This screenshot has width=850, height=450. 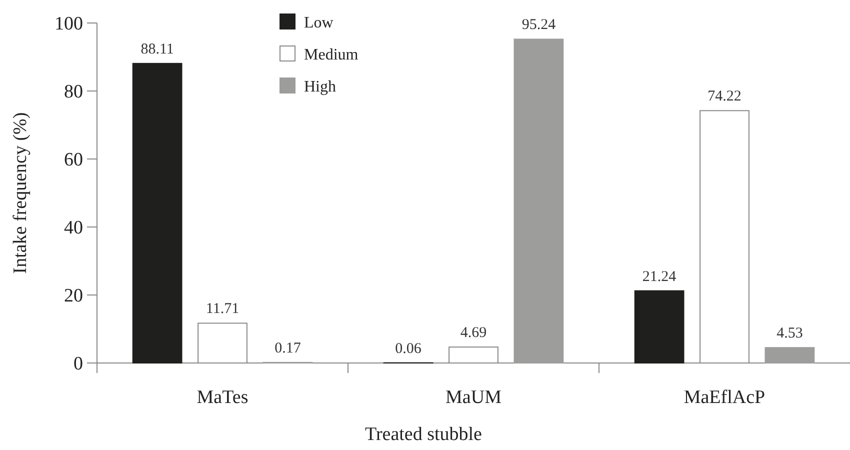 I want to click on y-tick-label: 20, so click(x=73, y=296).